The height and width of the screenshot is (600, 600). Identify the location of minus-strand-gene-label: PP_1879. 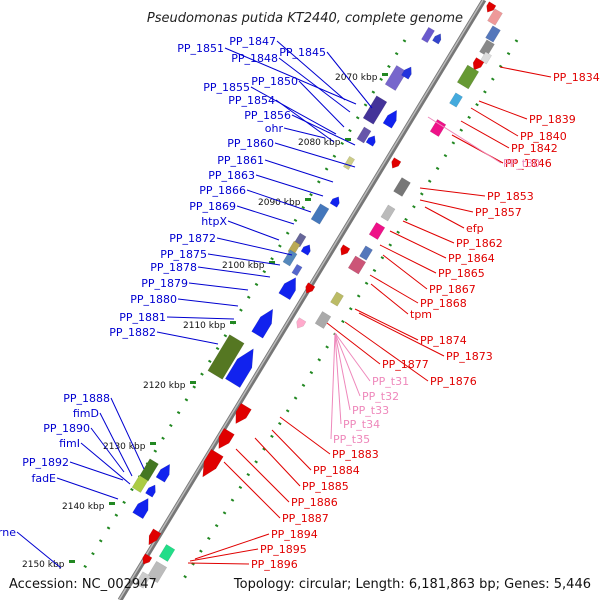
(164, 283).